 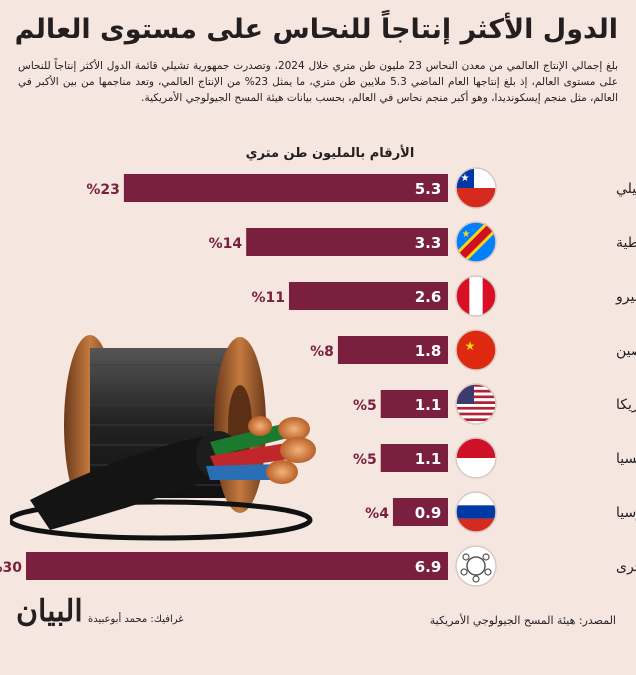 I want to click on share-label: %8, so click(x=322, y=352).